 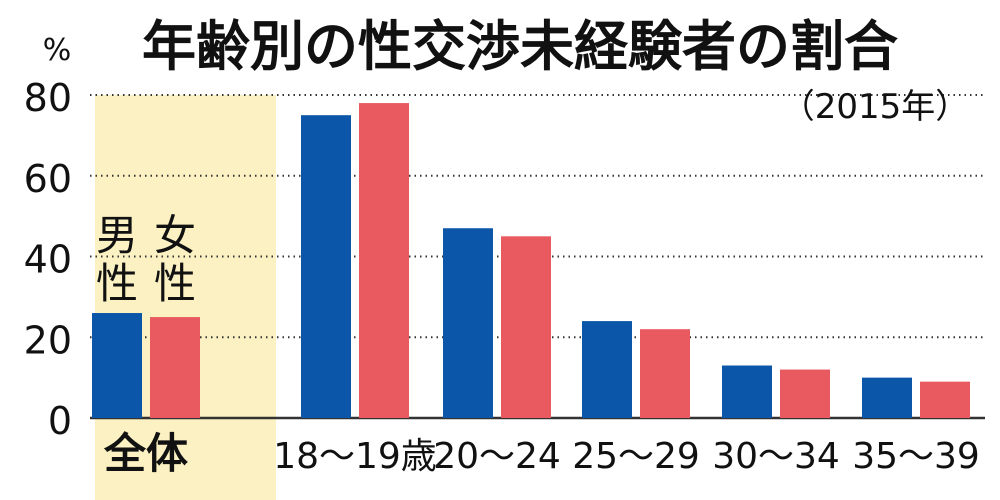 What do you see at coordinates (117, 283) in the screenshot?
I see `legend-male-char-2: 性` at bounding box center [117, 283].